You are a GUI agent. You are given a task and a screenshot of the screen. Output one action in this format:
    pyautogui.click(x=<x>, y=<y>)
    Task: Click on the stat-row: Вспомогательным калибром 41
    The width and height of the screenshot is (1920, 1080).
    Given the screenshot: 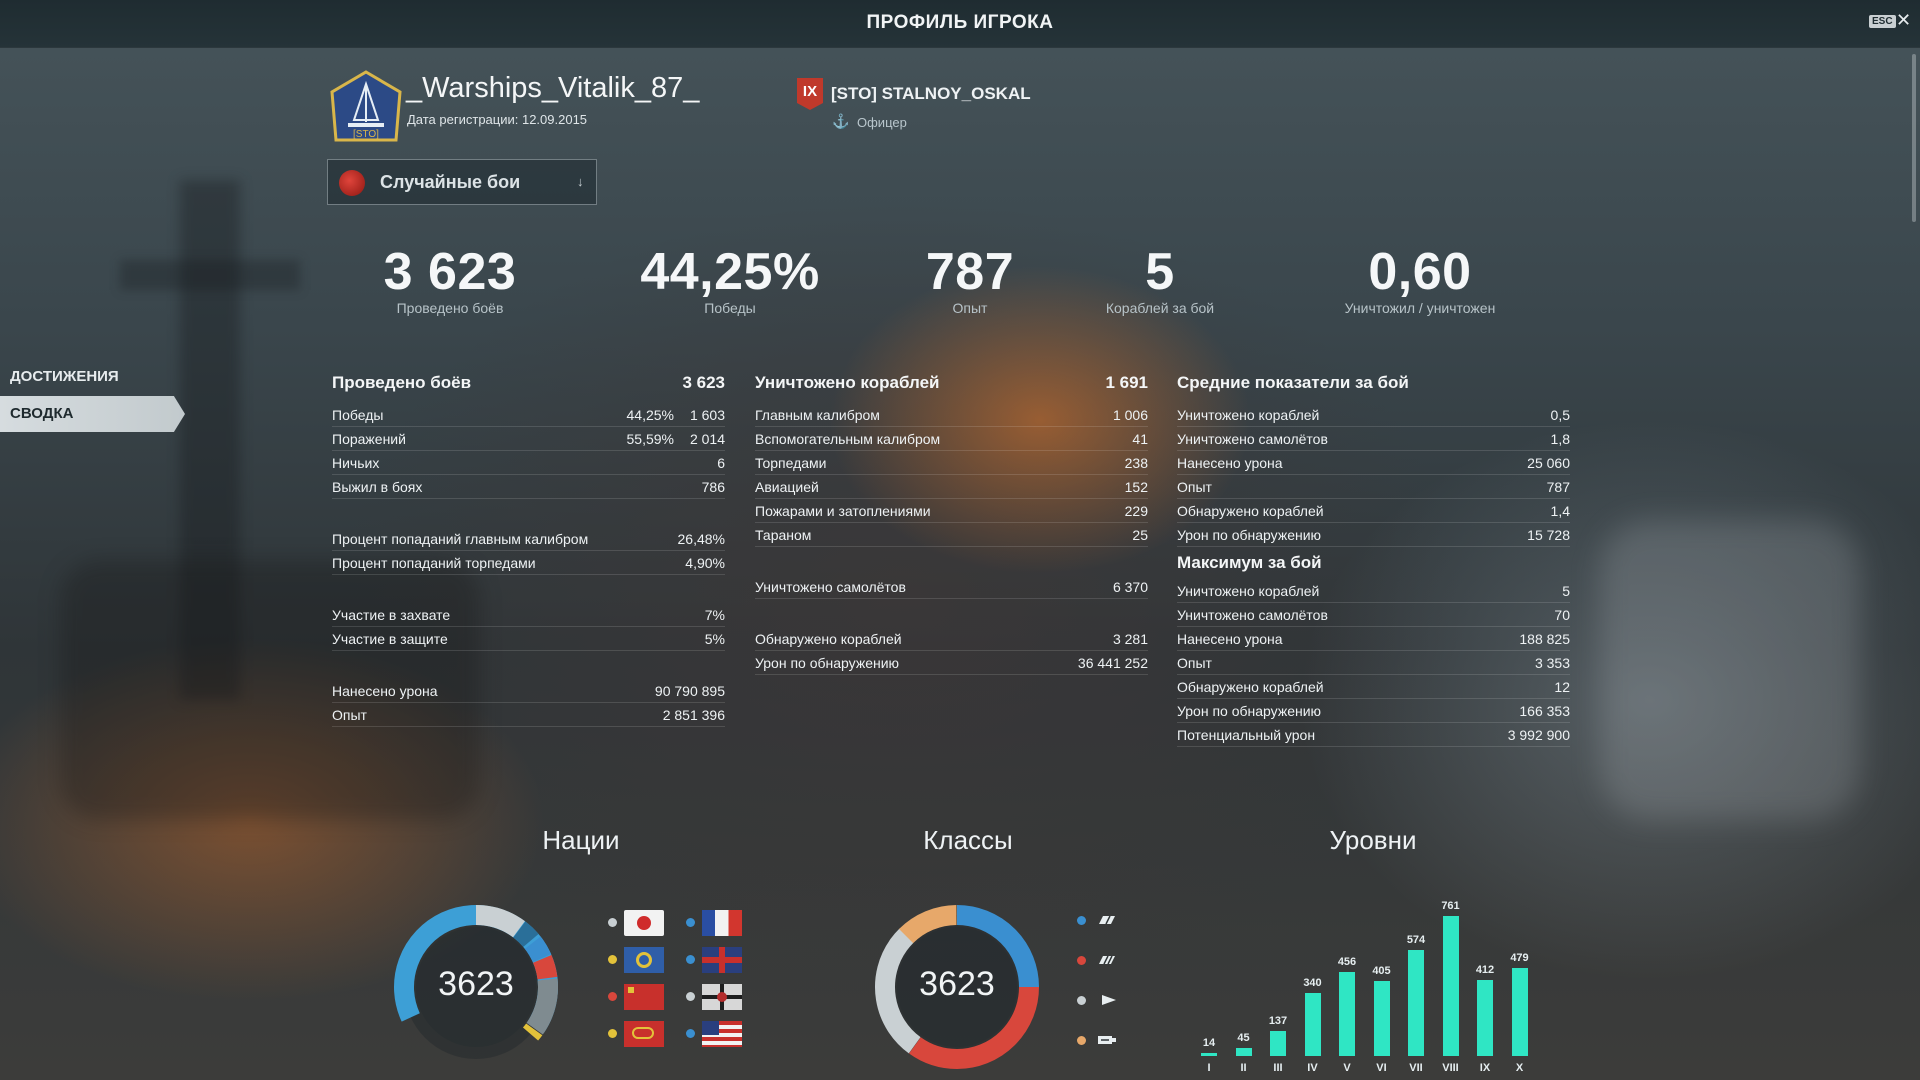 What is the action you would take?
    pyautogui.click(x=951, y=439)
    